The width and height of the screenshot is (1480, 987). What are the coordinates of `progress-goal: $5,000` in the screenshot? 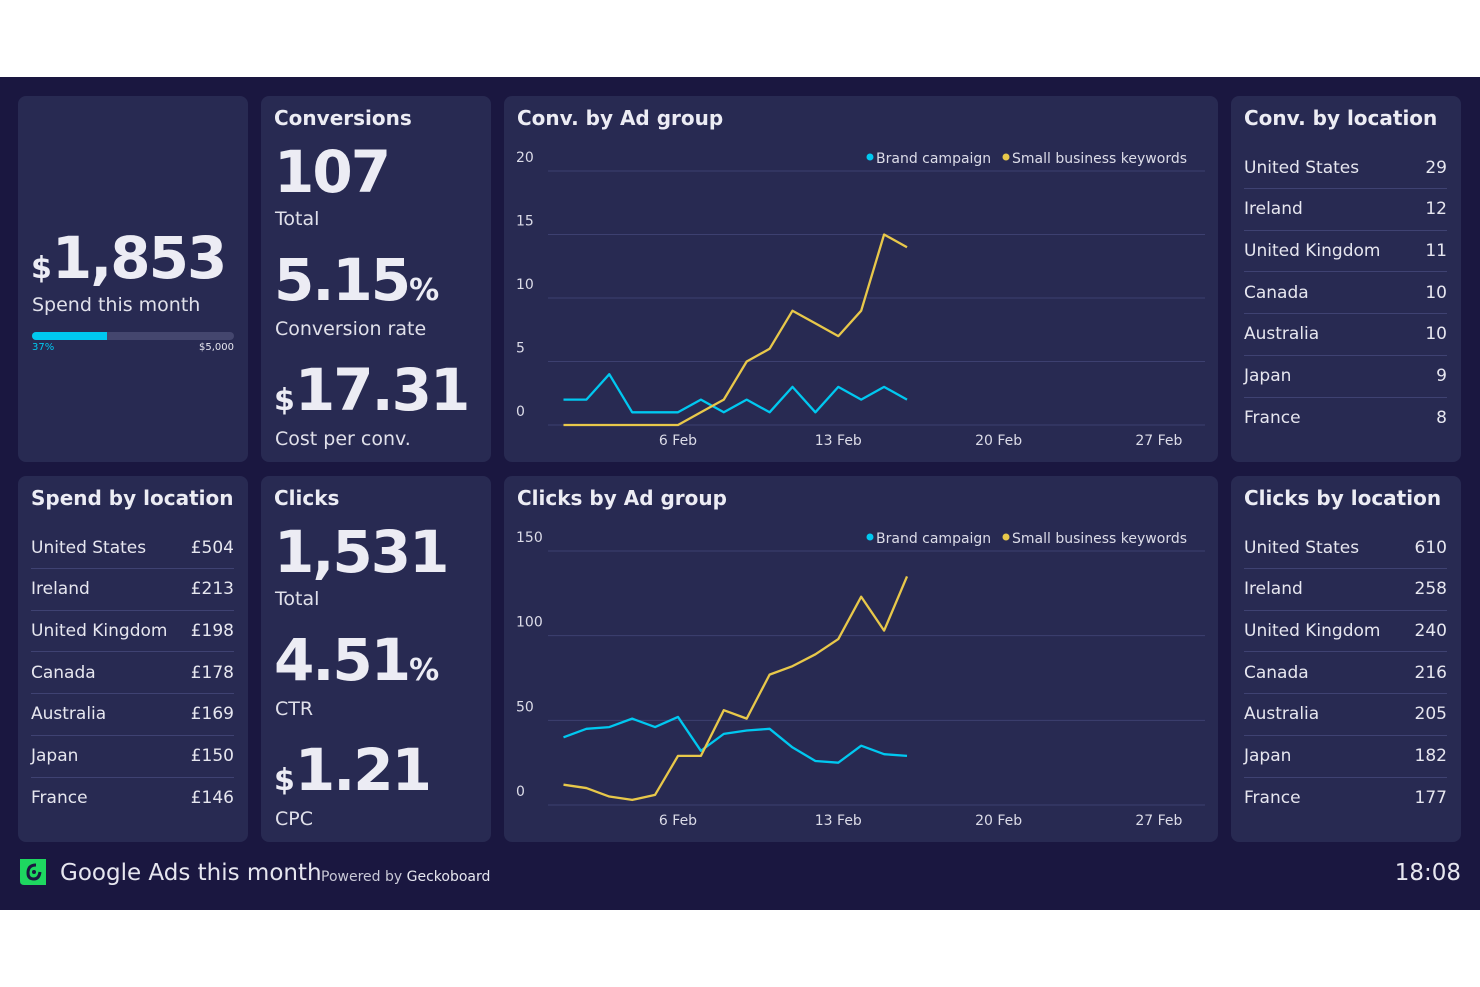 It's located at (216, 347).